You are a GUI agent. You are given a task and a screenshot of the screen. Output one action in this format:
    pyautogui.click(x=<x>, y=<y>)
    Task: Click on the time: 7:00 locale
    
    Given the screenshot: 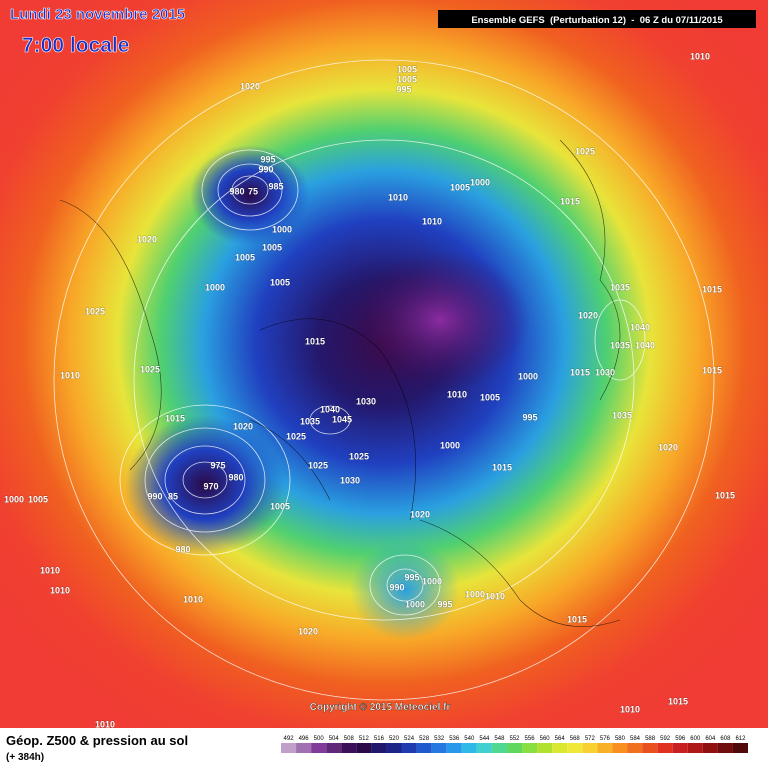 What is the action you would take?
    pyautogui.click(x=75, y=45)
    